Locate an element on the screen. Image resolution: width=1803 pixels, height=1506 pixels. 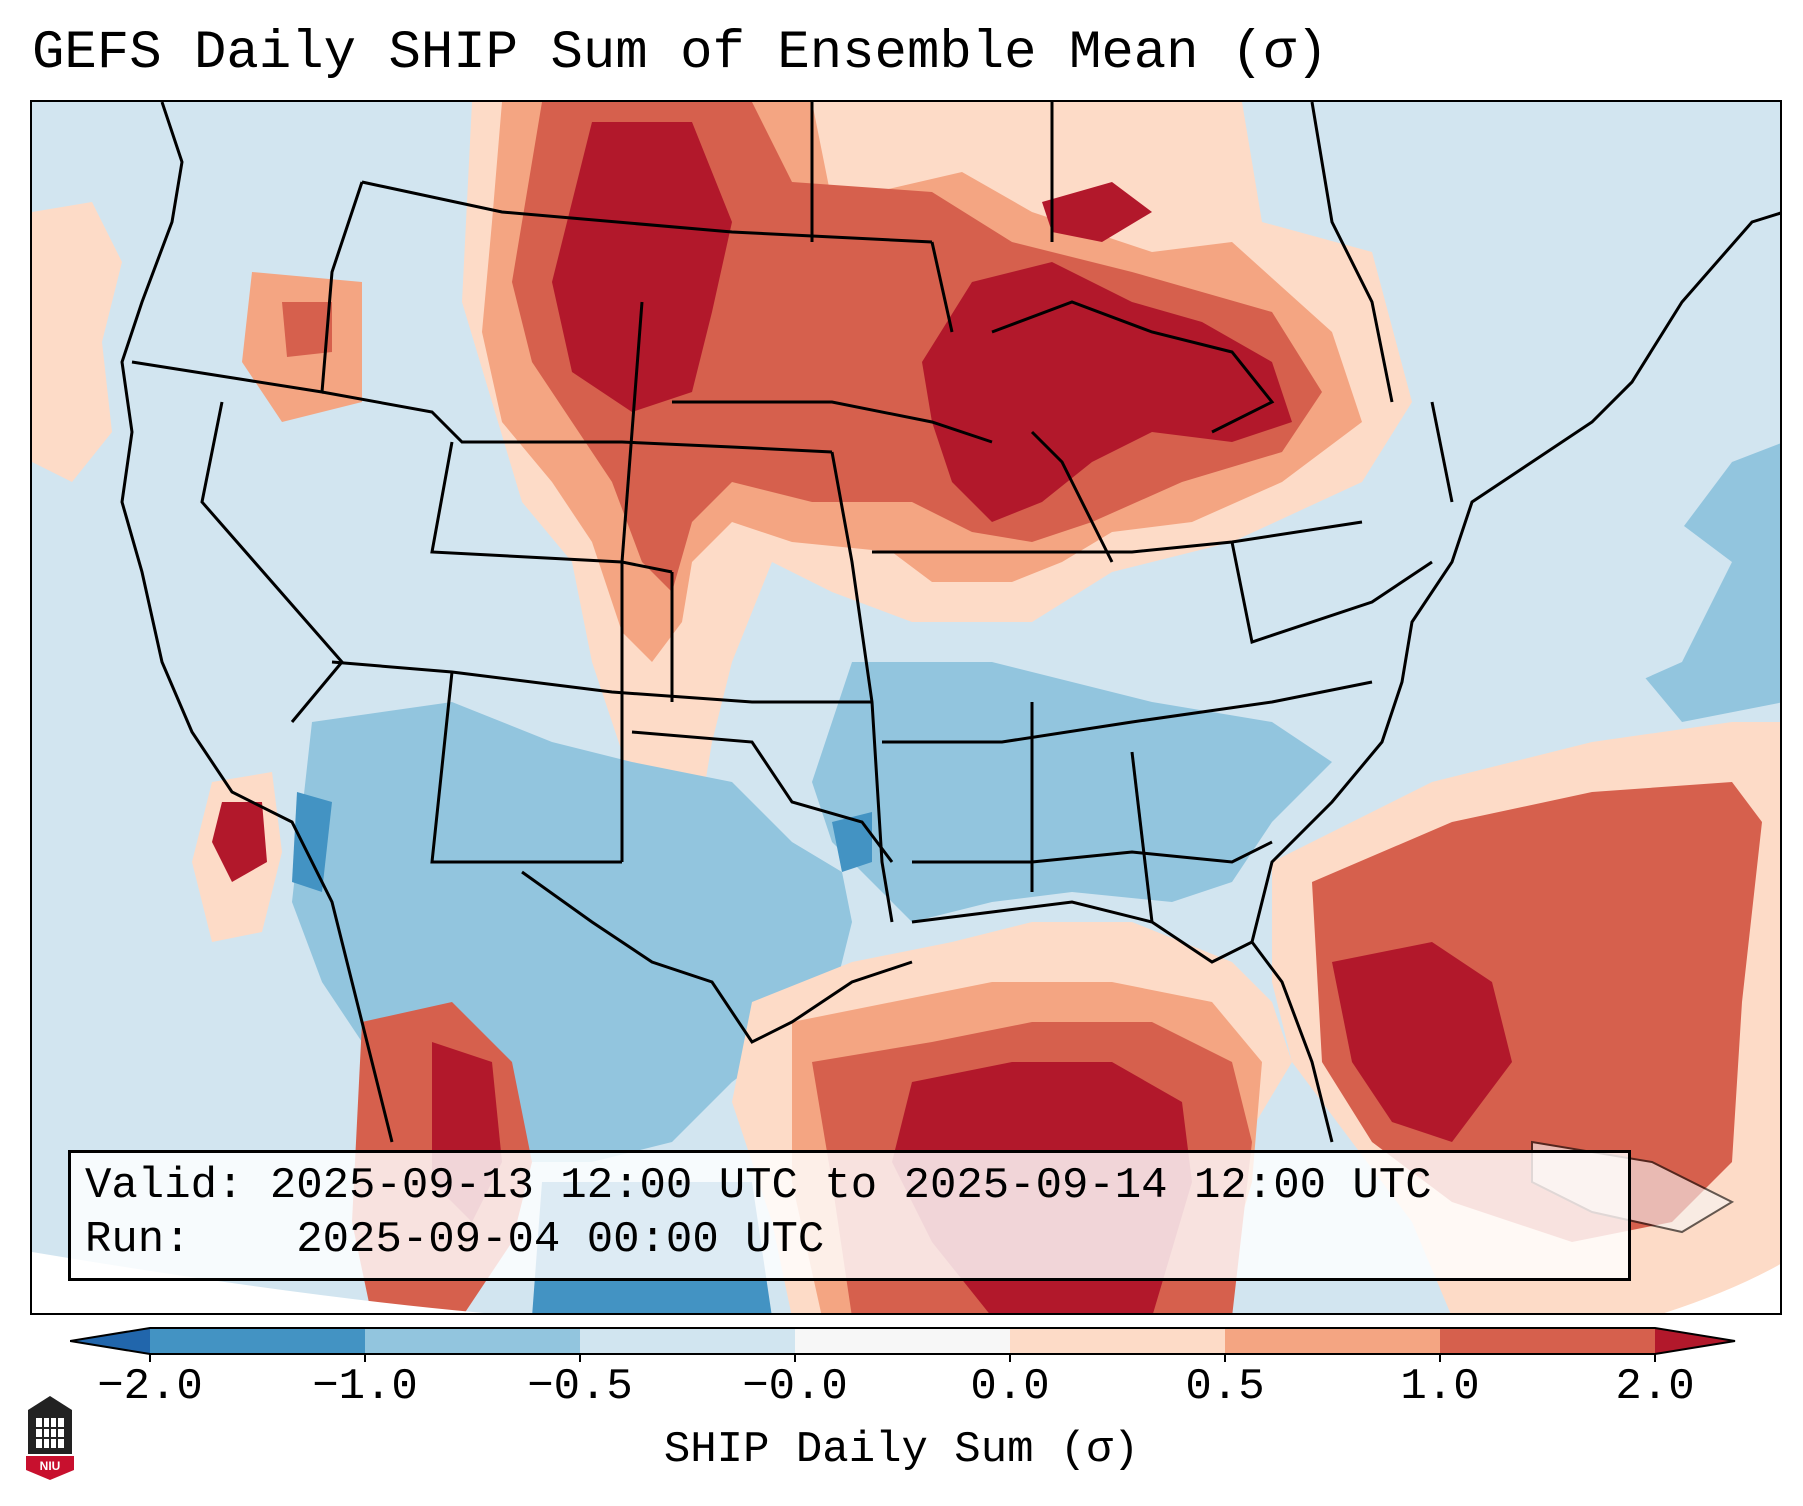
run-value: 2025-09-04 00:00 UTC is located at coordinates (560, 1240).